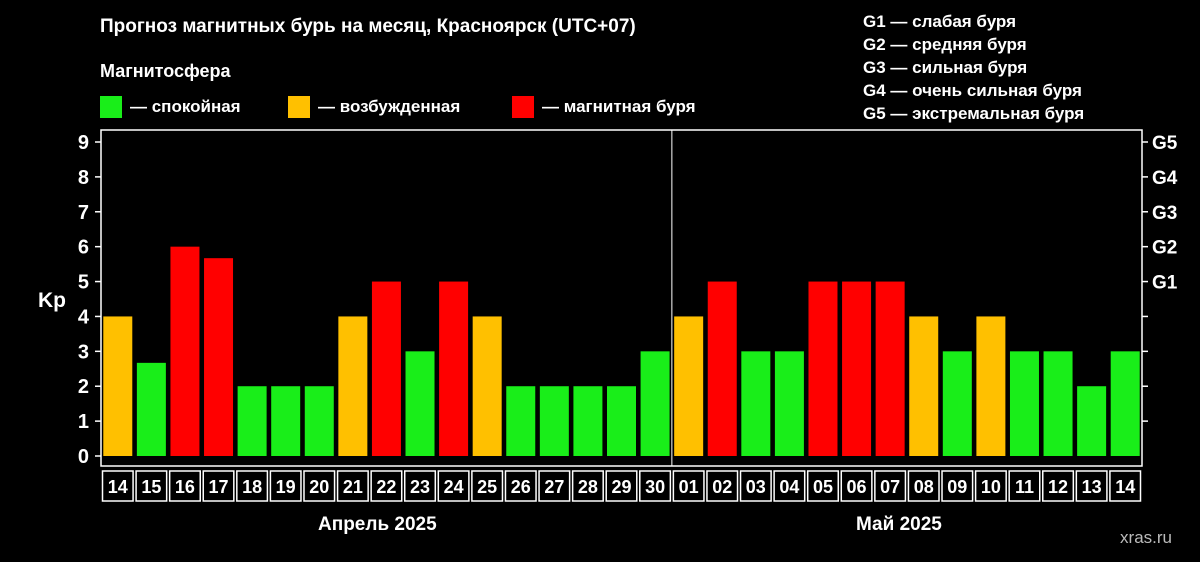 Image resolution: width=1200 pixels, height=562 pixels. What do you see at coordinates (523, 107) in the screenshot?
I see `legend-swatch-storm` at bounding box center [523, 107].